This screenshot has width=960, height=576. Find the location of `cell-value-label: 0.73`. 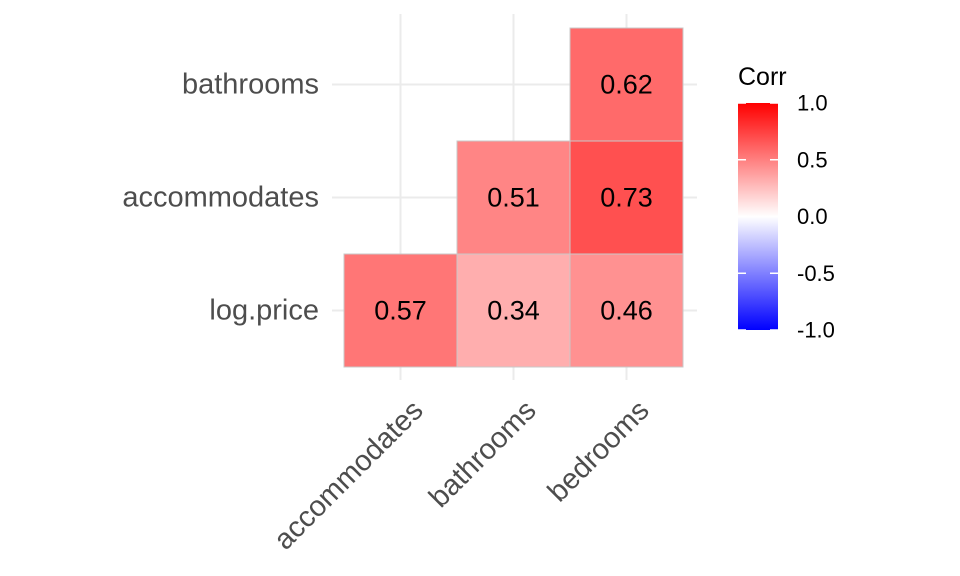

cell-value-label: 0.73 is located at coordinates (626, 198).